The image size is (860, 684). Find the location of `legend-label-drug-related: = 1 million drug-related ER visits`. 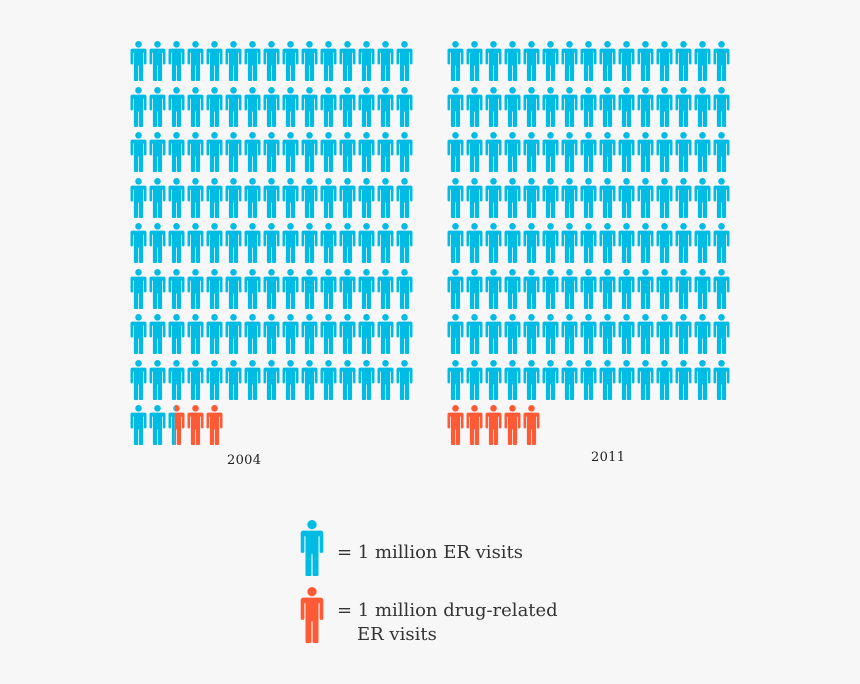

legend-label-drug-related: = 1 million drug-related ER visits is located at coordinates (447, 622).